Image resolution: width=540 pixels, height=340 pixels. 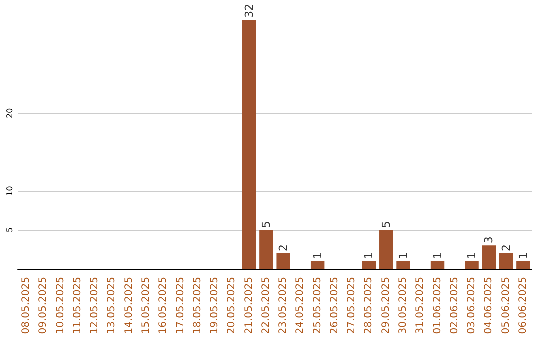 I want to click on data-label: 32, so click(x=249, y=11).